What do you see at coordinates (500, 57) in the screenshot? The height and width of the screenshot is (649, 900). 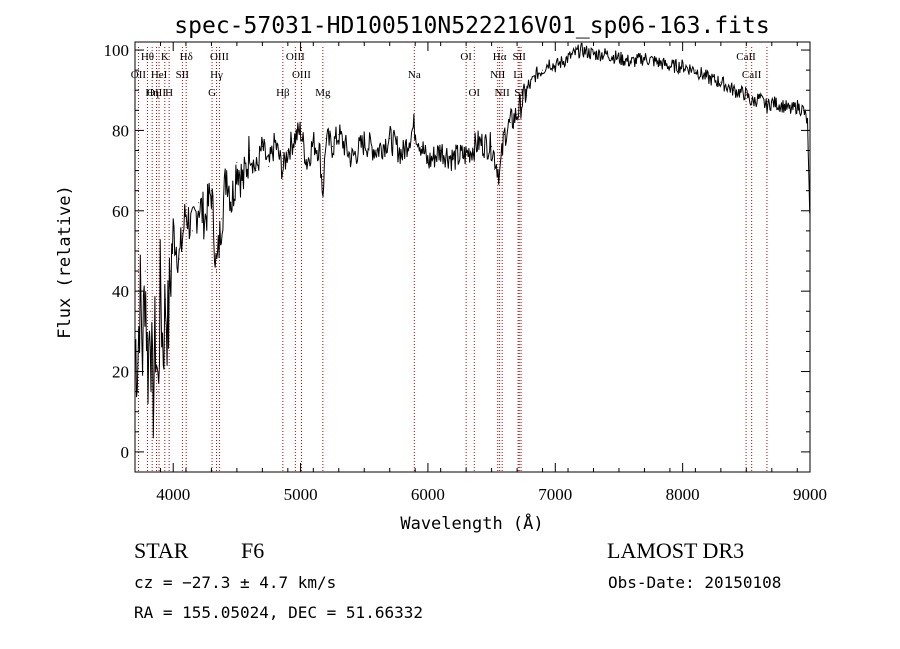 I see `line-label-6: Hα` at bounding box center [500, 57].